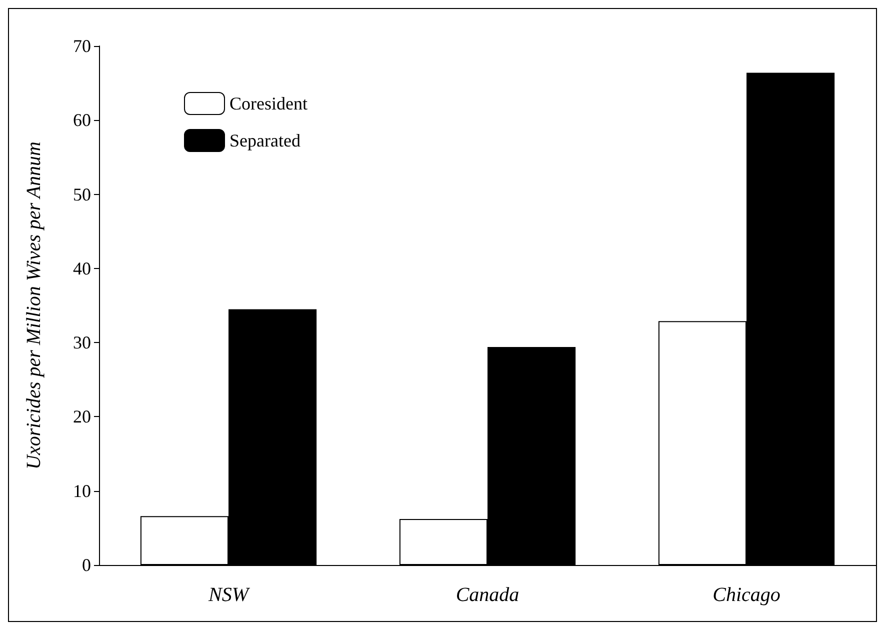  Describe the element at coordinates (82, 342) in the screenshot. I see `y-tick-label: 30` at that location.